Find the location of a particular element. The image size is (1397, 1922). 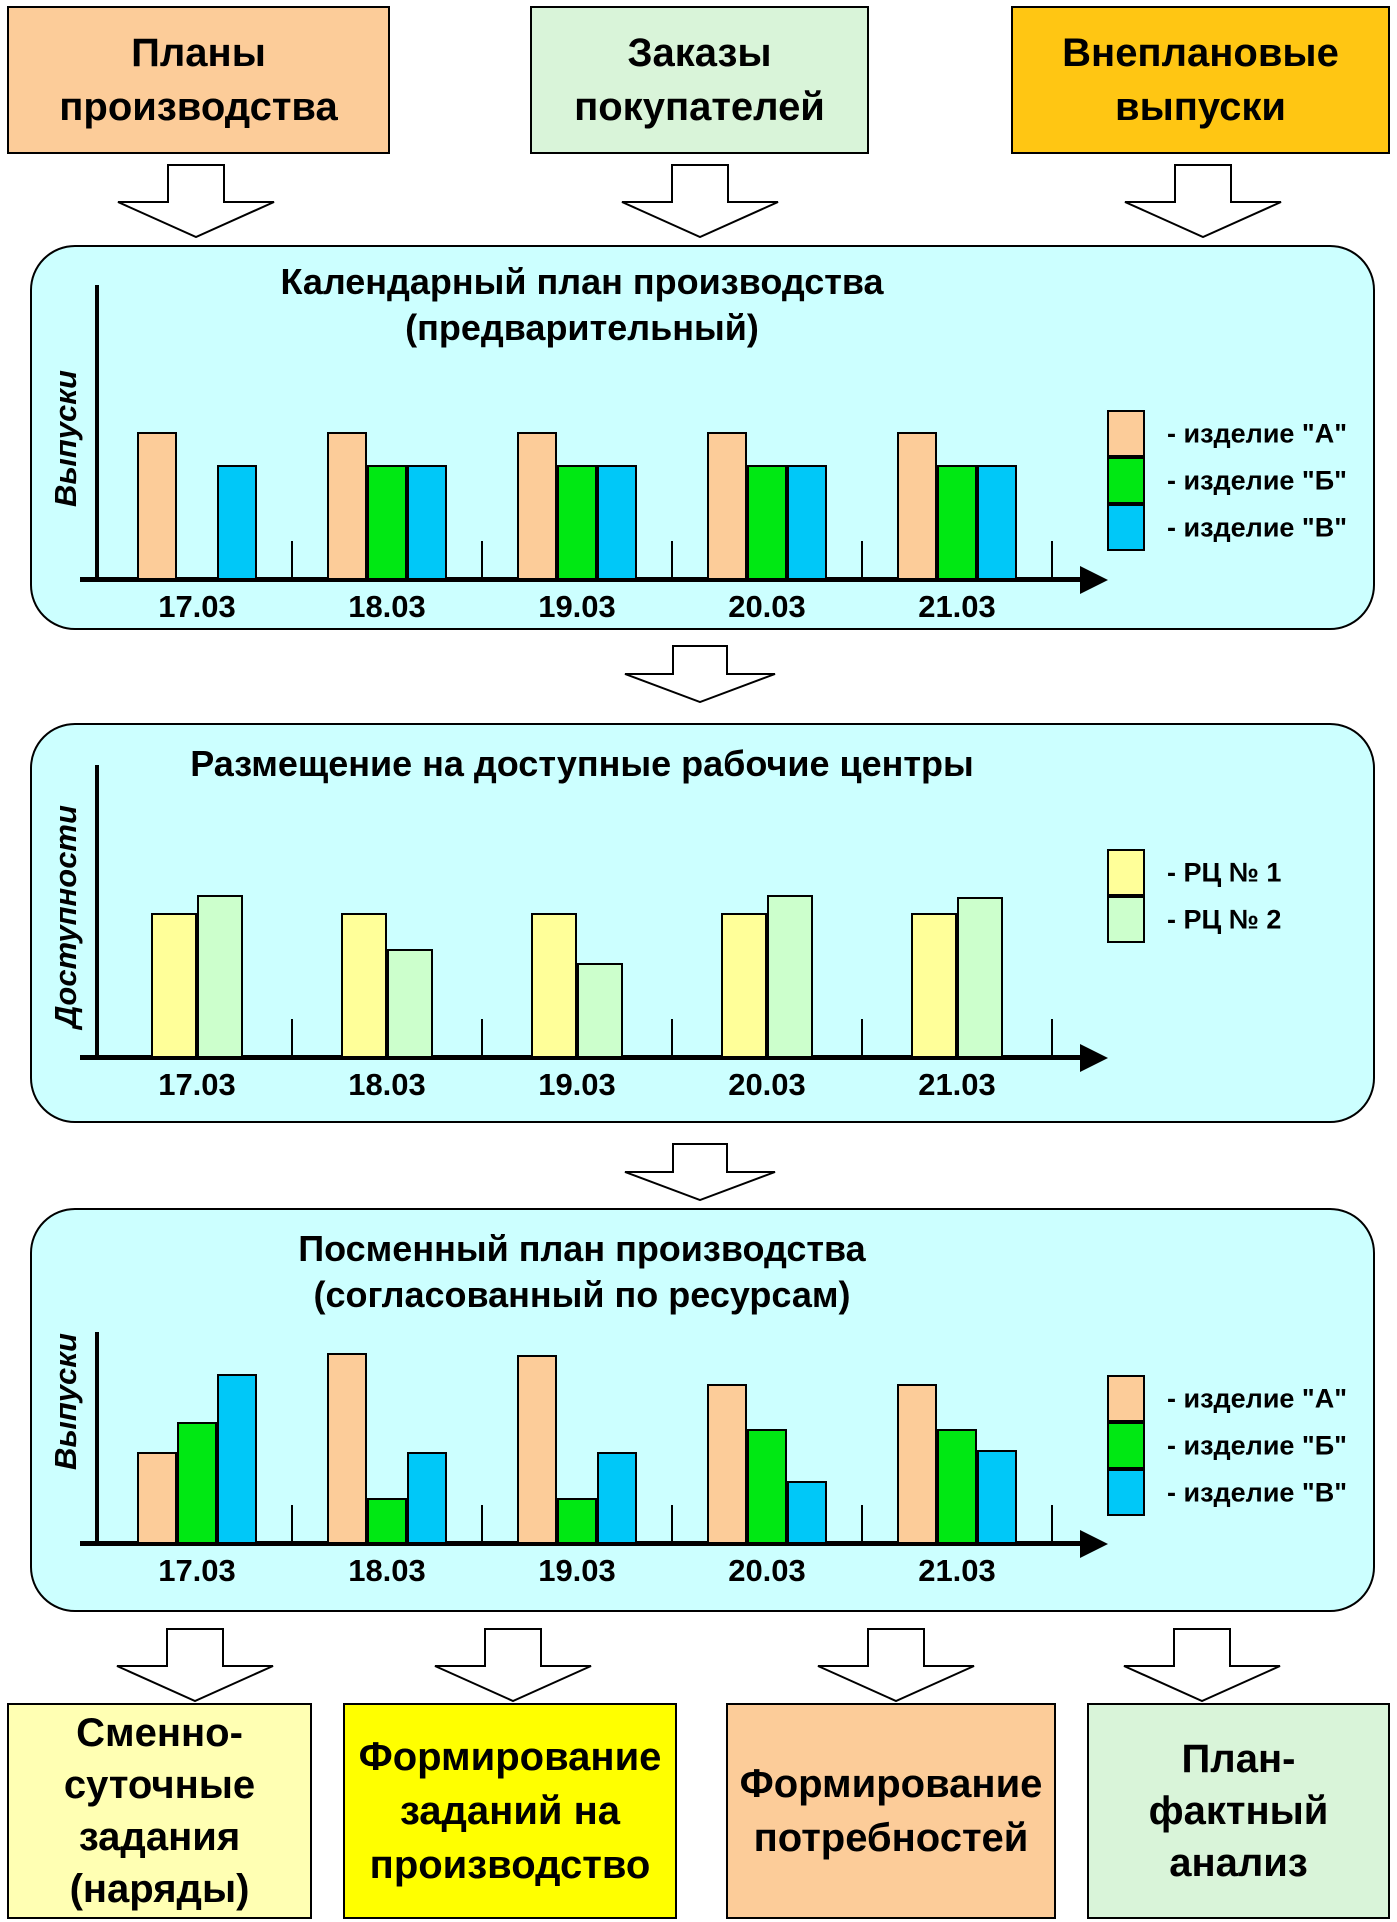

box-text-line: покупателей is located at coordinates (699, 107).